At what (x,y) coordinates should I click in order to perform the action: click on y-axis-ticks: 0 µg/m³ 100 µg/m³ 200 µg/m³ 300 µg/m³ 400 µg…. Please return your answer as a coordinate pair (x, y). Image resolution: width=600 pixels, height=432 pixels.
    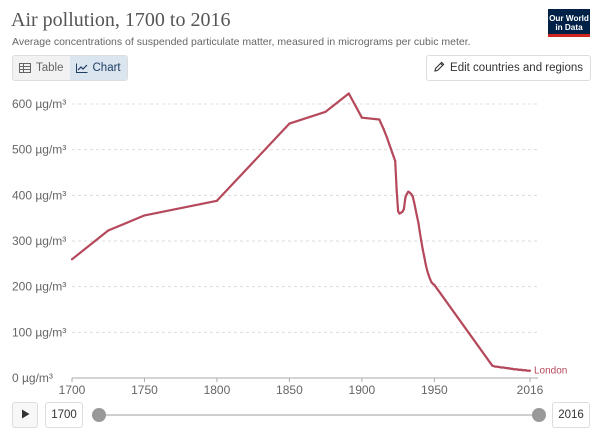
    Looking at the image, I should click on (39, 241).